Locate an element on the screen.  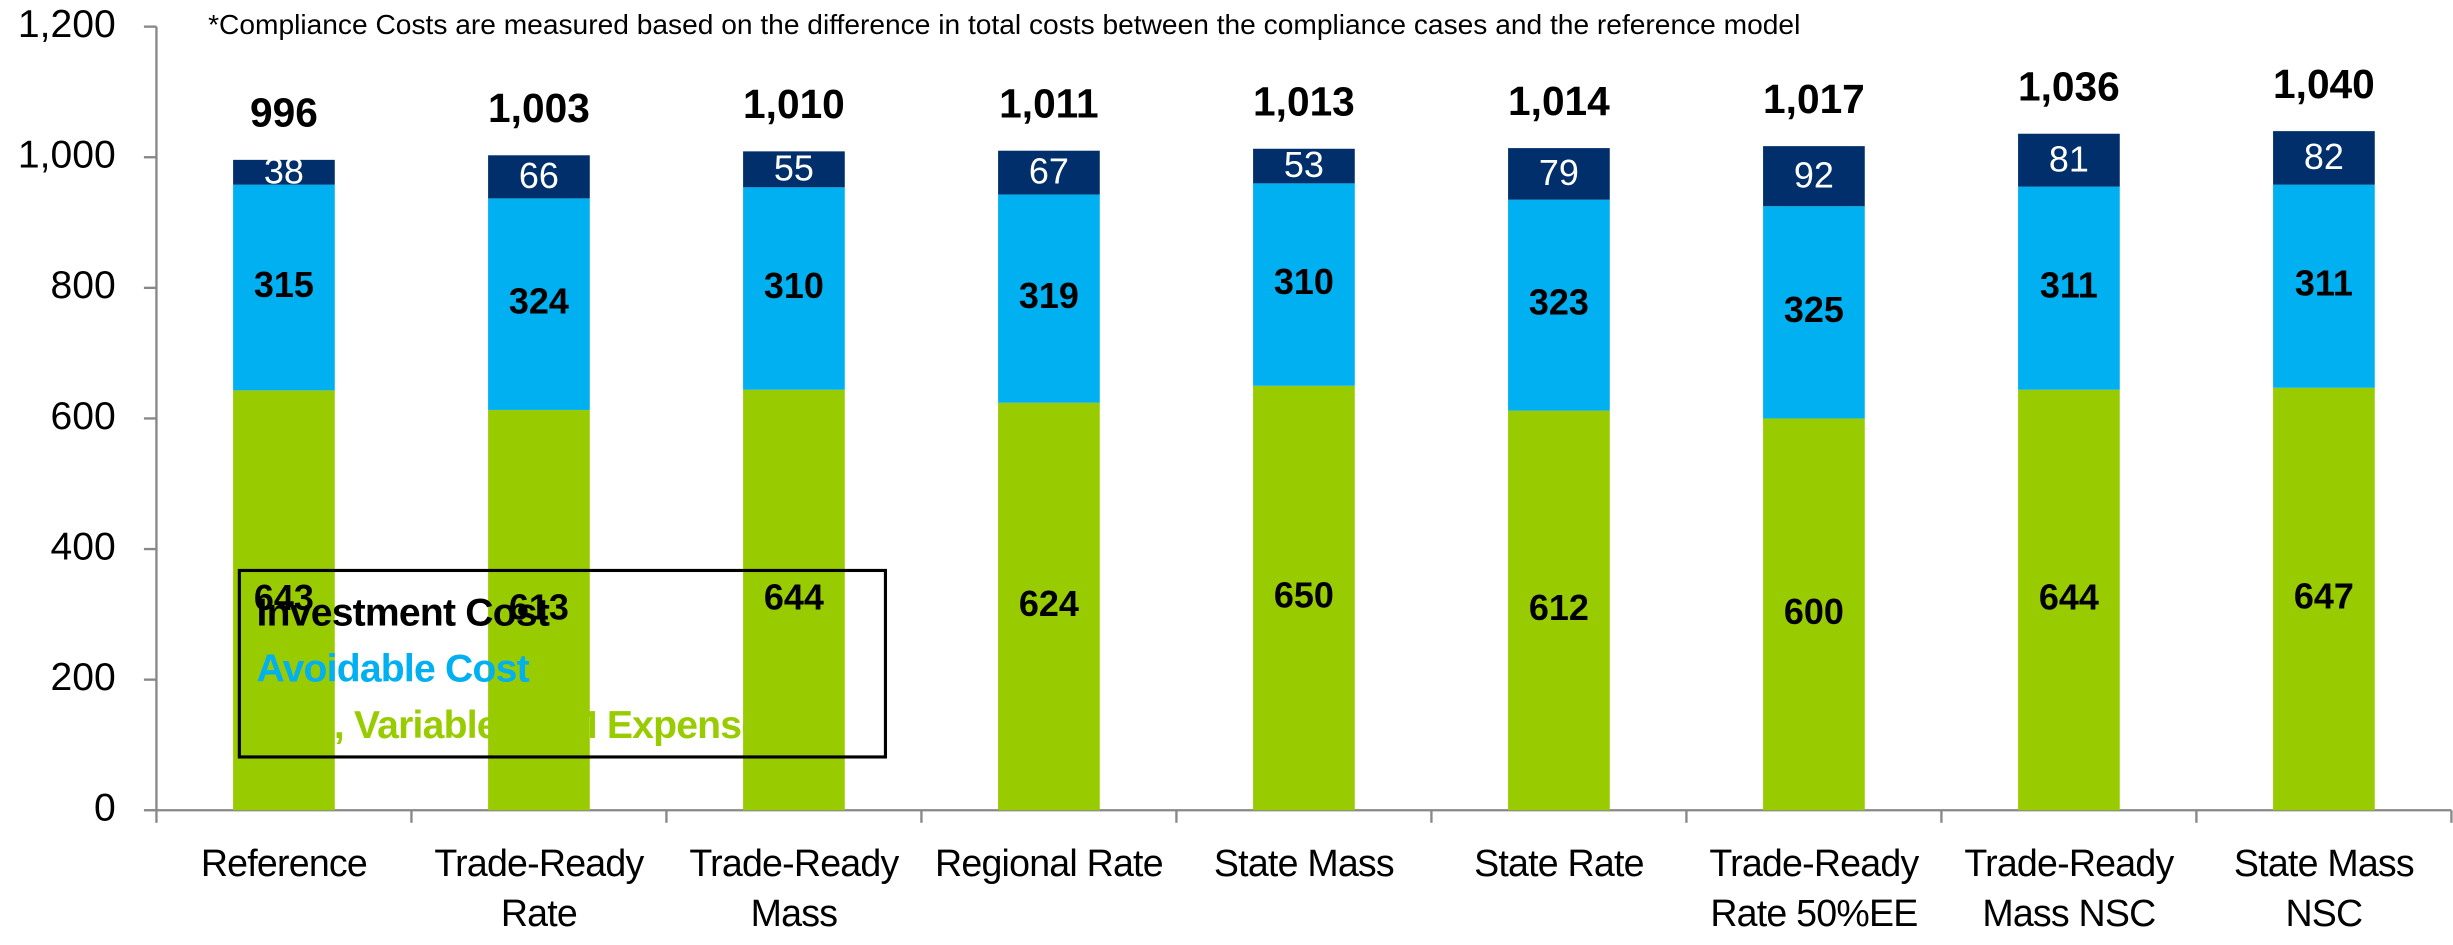
data-label: 600 is located at coordinates (1814, 611).